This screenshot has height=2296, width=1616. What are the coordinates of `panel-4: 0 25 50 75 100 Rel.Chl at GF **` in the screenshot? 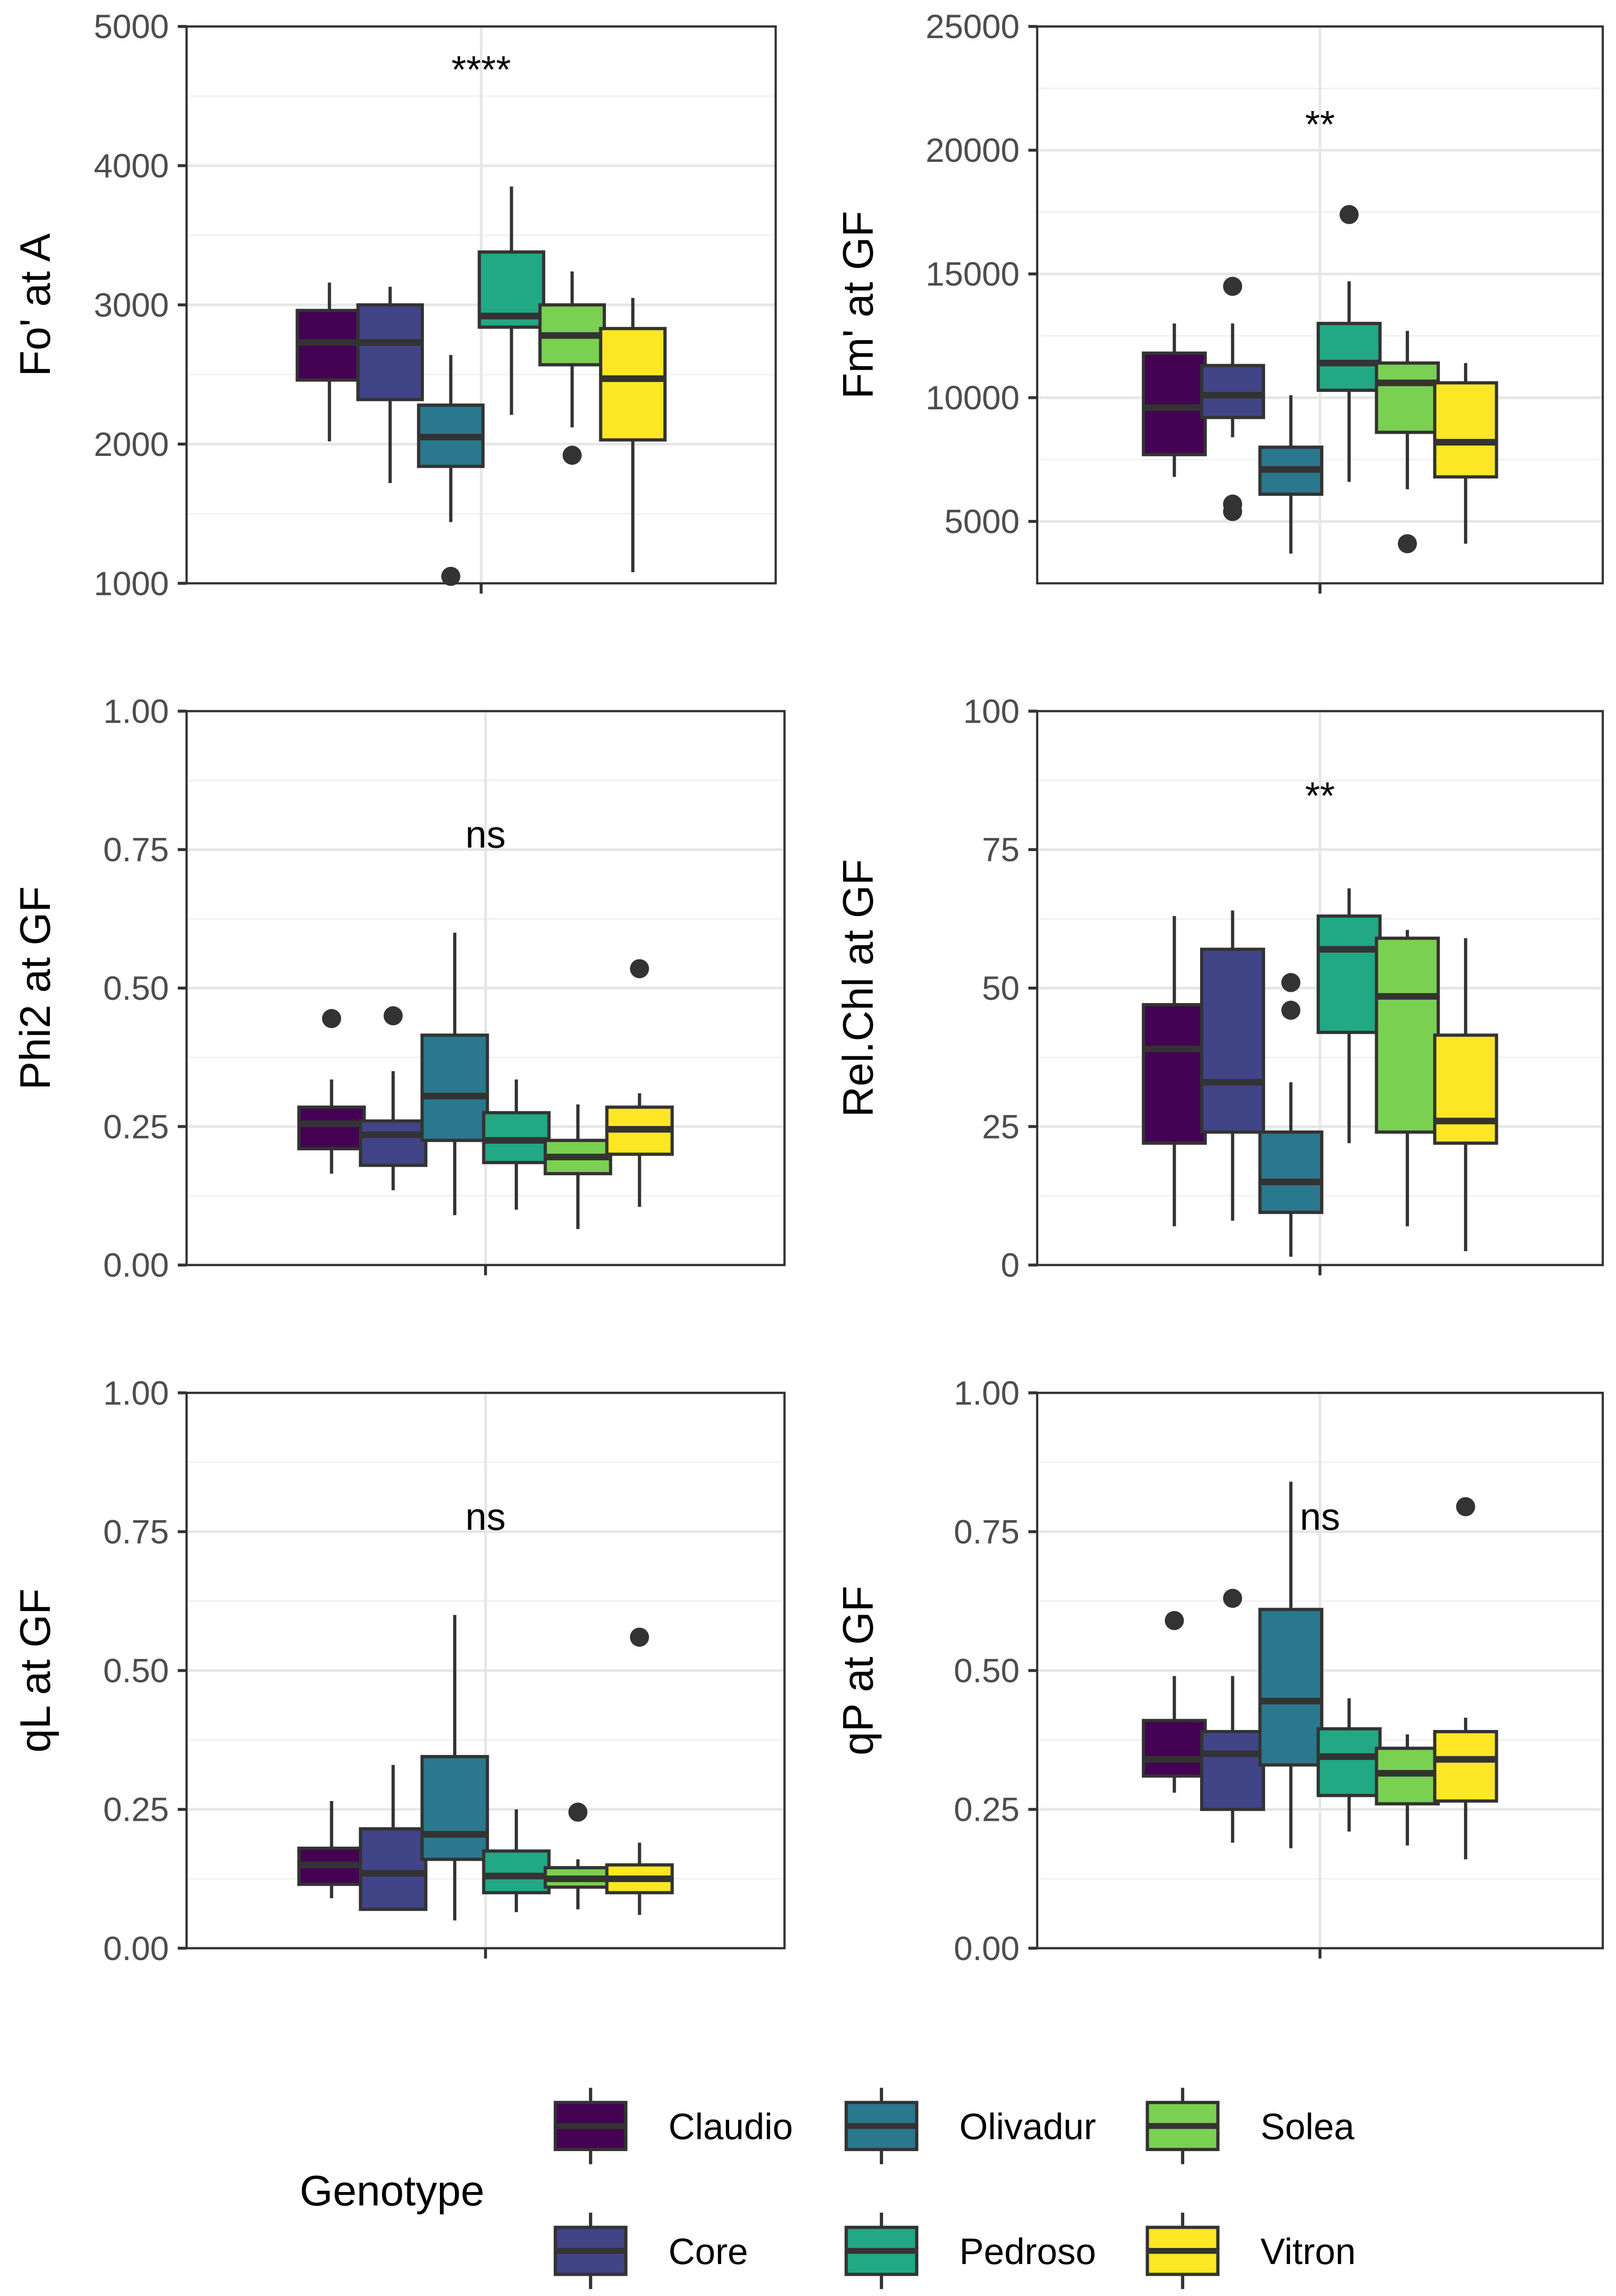 It's located at (1219, 988).